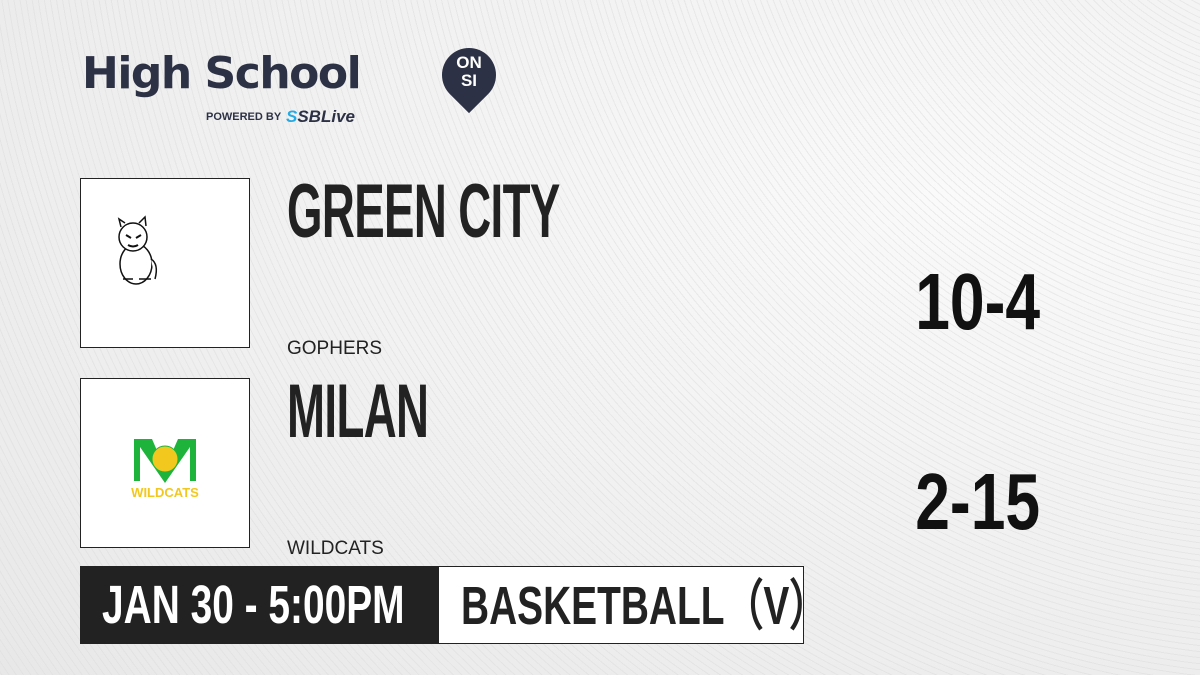 The image size is (1200, 675). Describe the element at coordinates (358, 411) in the screenshot. I see `team-name: MILAN` at that location.